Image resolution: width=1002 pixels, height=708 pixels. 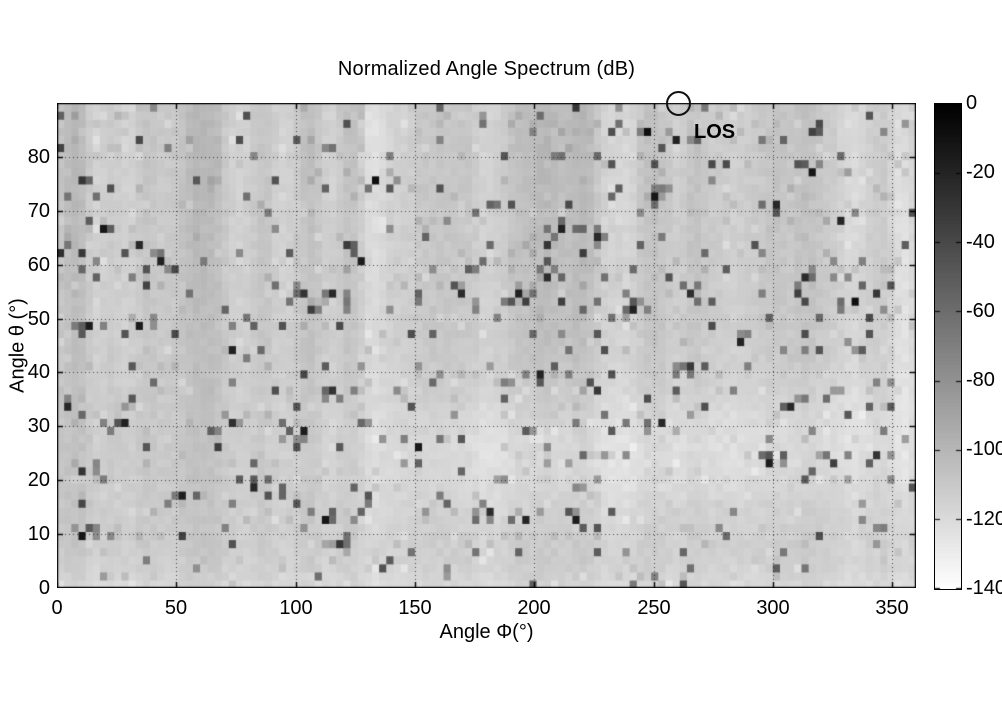 What do you see at coordinates (38, 372) in the screenshot?
I see `y-tick-label: 40` at bounding box center [38, 372].